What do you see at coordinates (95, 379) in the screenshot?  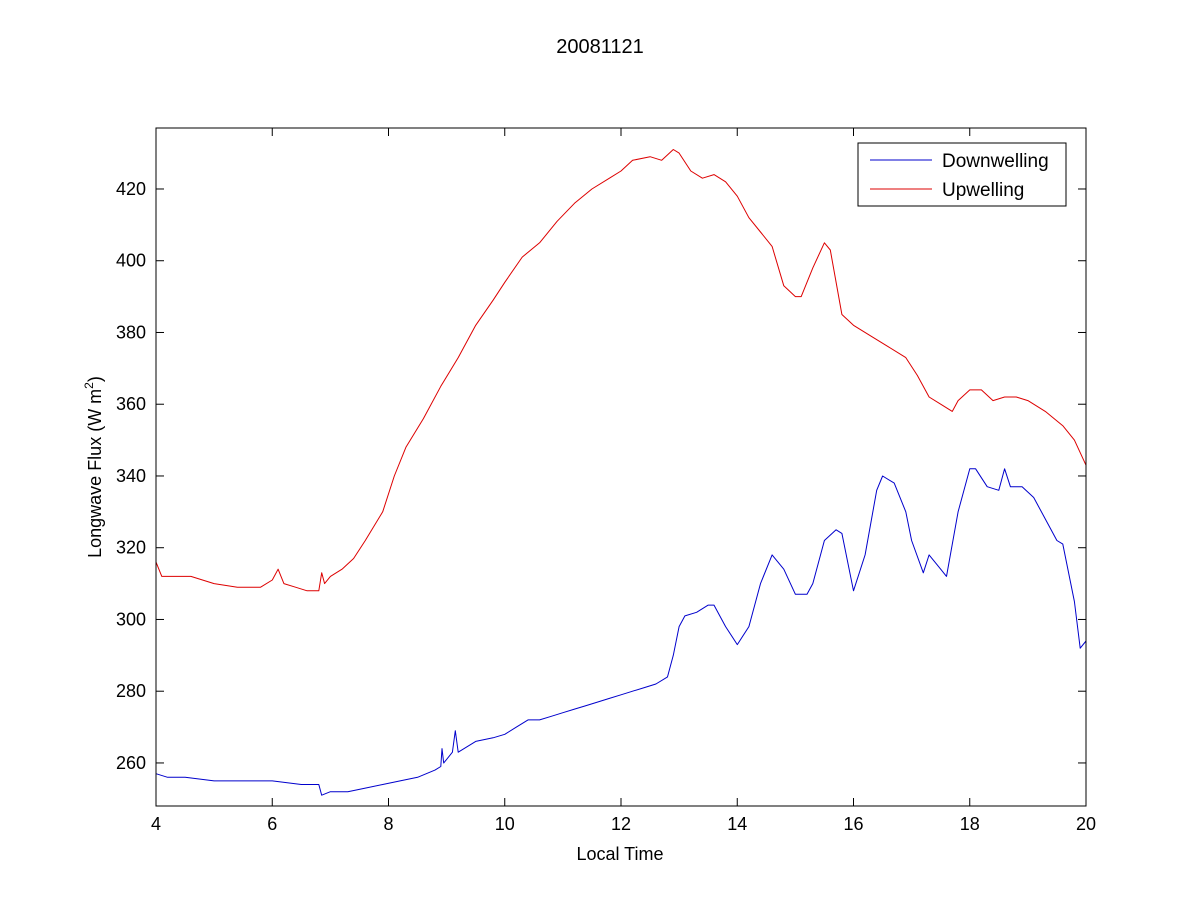 I see `y-axis-label-close: )` at bounding box center [95, 379].